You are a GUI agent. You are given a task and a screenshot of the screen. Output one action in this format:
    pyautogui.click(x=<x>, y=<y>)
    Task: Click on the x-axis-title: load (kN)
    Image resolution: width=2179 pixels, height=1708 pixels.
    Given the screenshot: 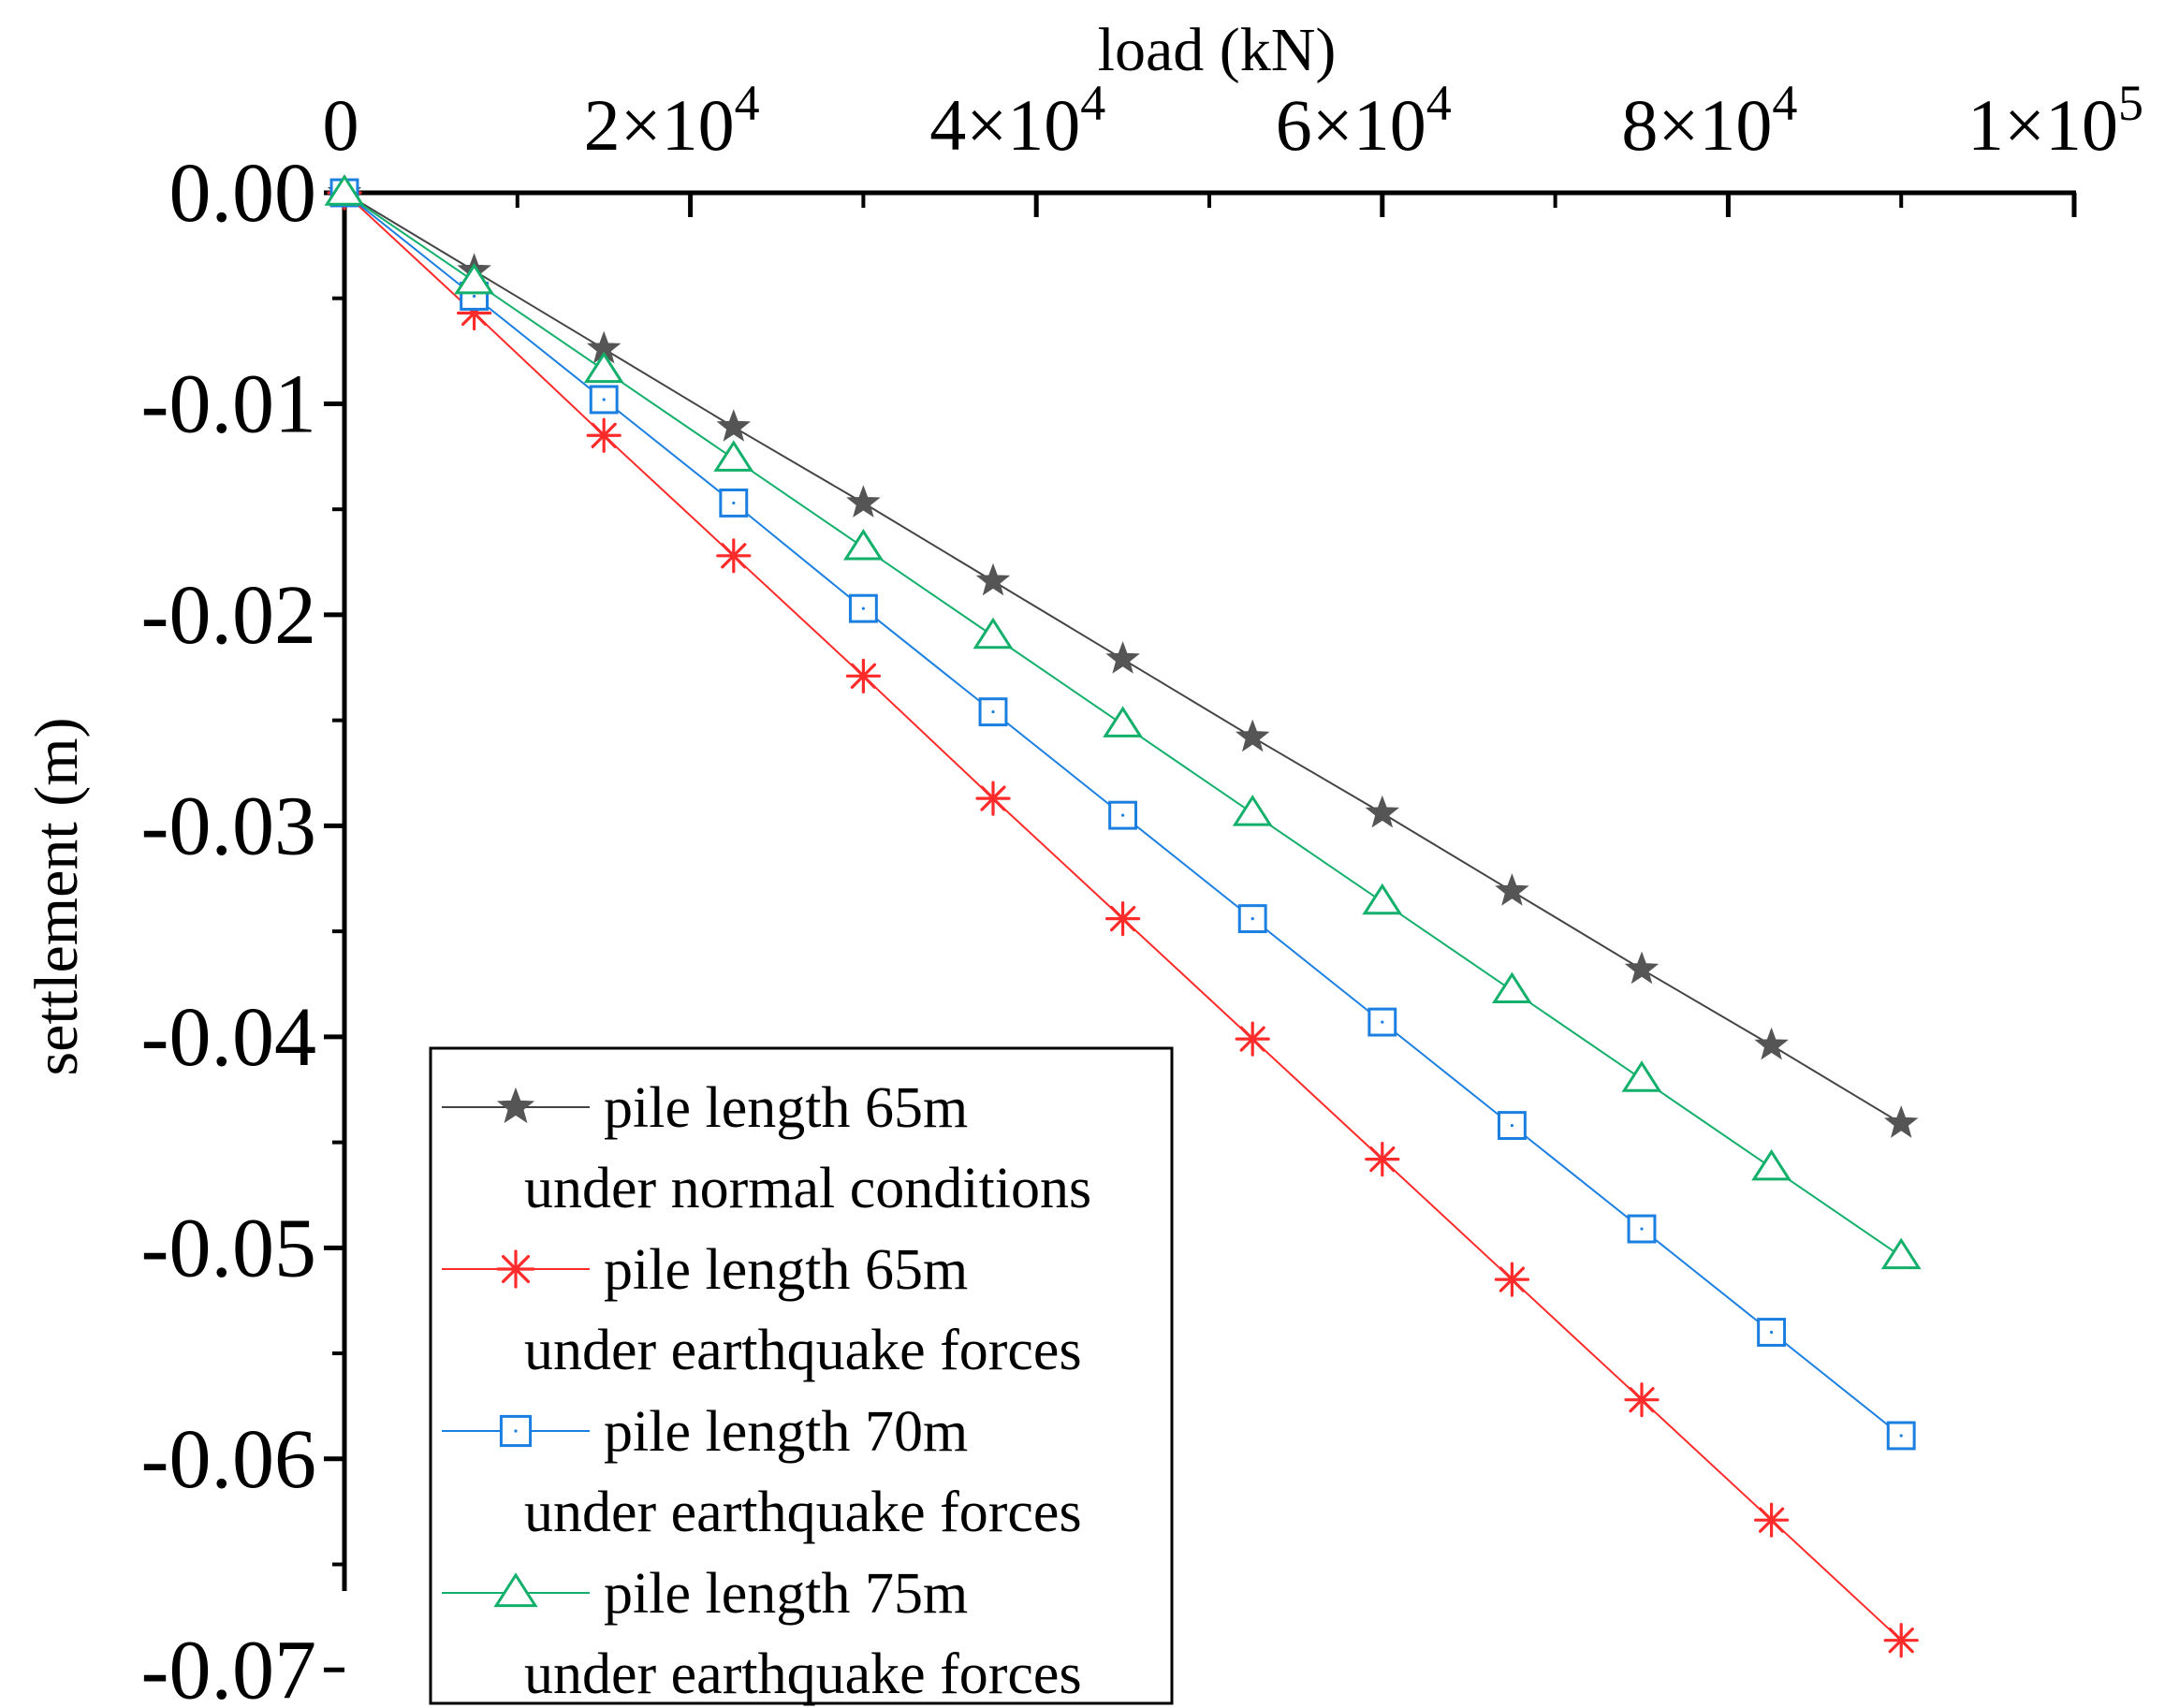 What is the action you would take?
    pyautogui.click(x=1217, y=50)
    